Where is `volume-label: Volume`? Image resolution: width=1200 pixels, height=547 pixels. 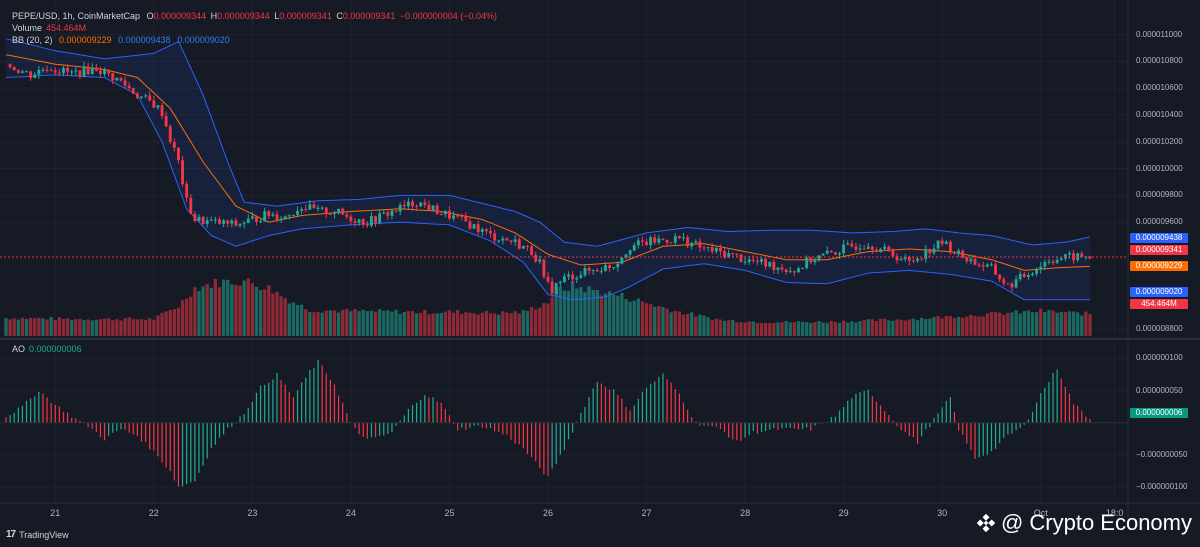
volume-label: Volume is located at coordinates (27, 28).